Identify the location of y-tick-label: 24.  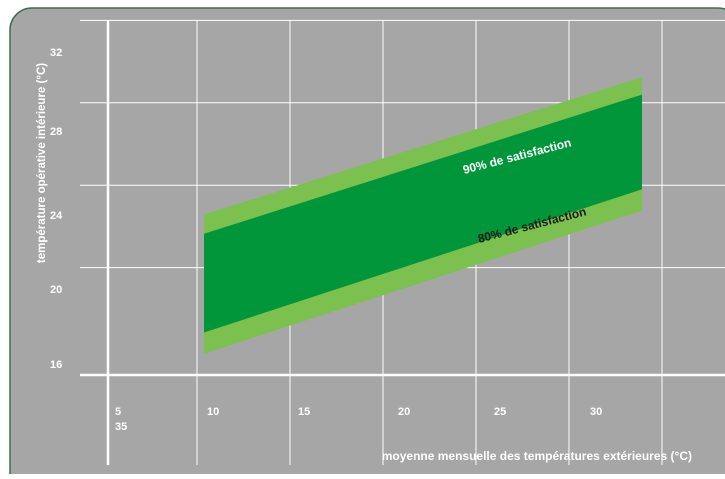
(56, 216).